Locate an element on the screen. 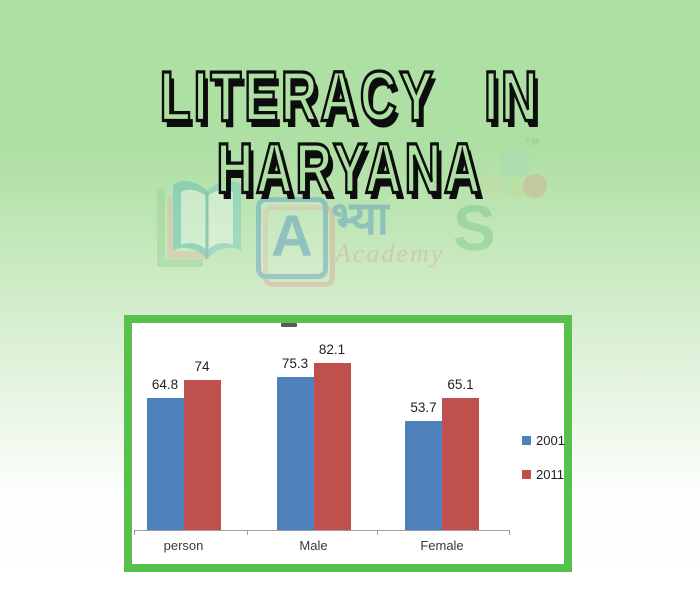  trademark-mark: TM is located at coordinates (532, 142).